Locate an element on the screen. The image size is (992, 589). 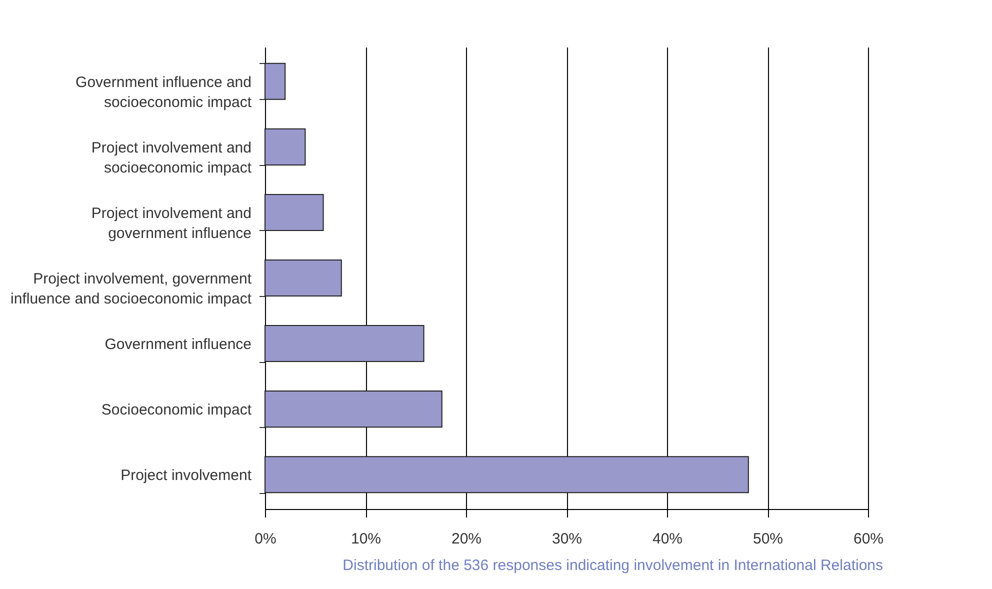
x-tick-label: 30% is located at coordinates (567, 539).